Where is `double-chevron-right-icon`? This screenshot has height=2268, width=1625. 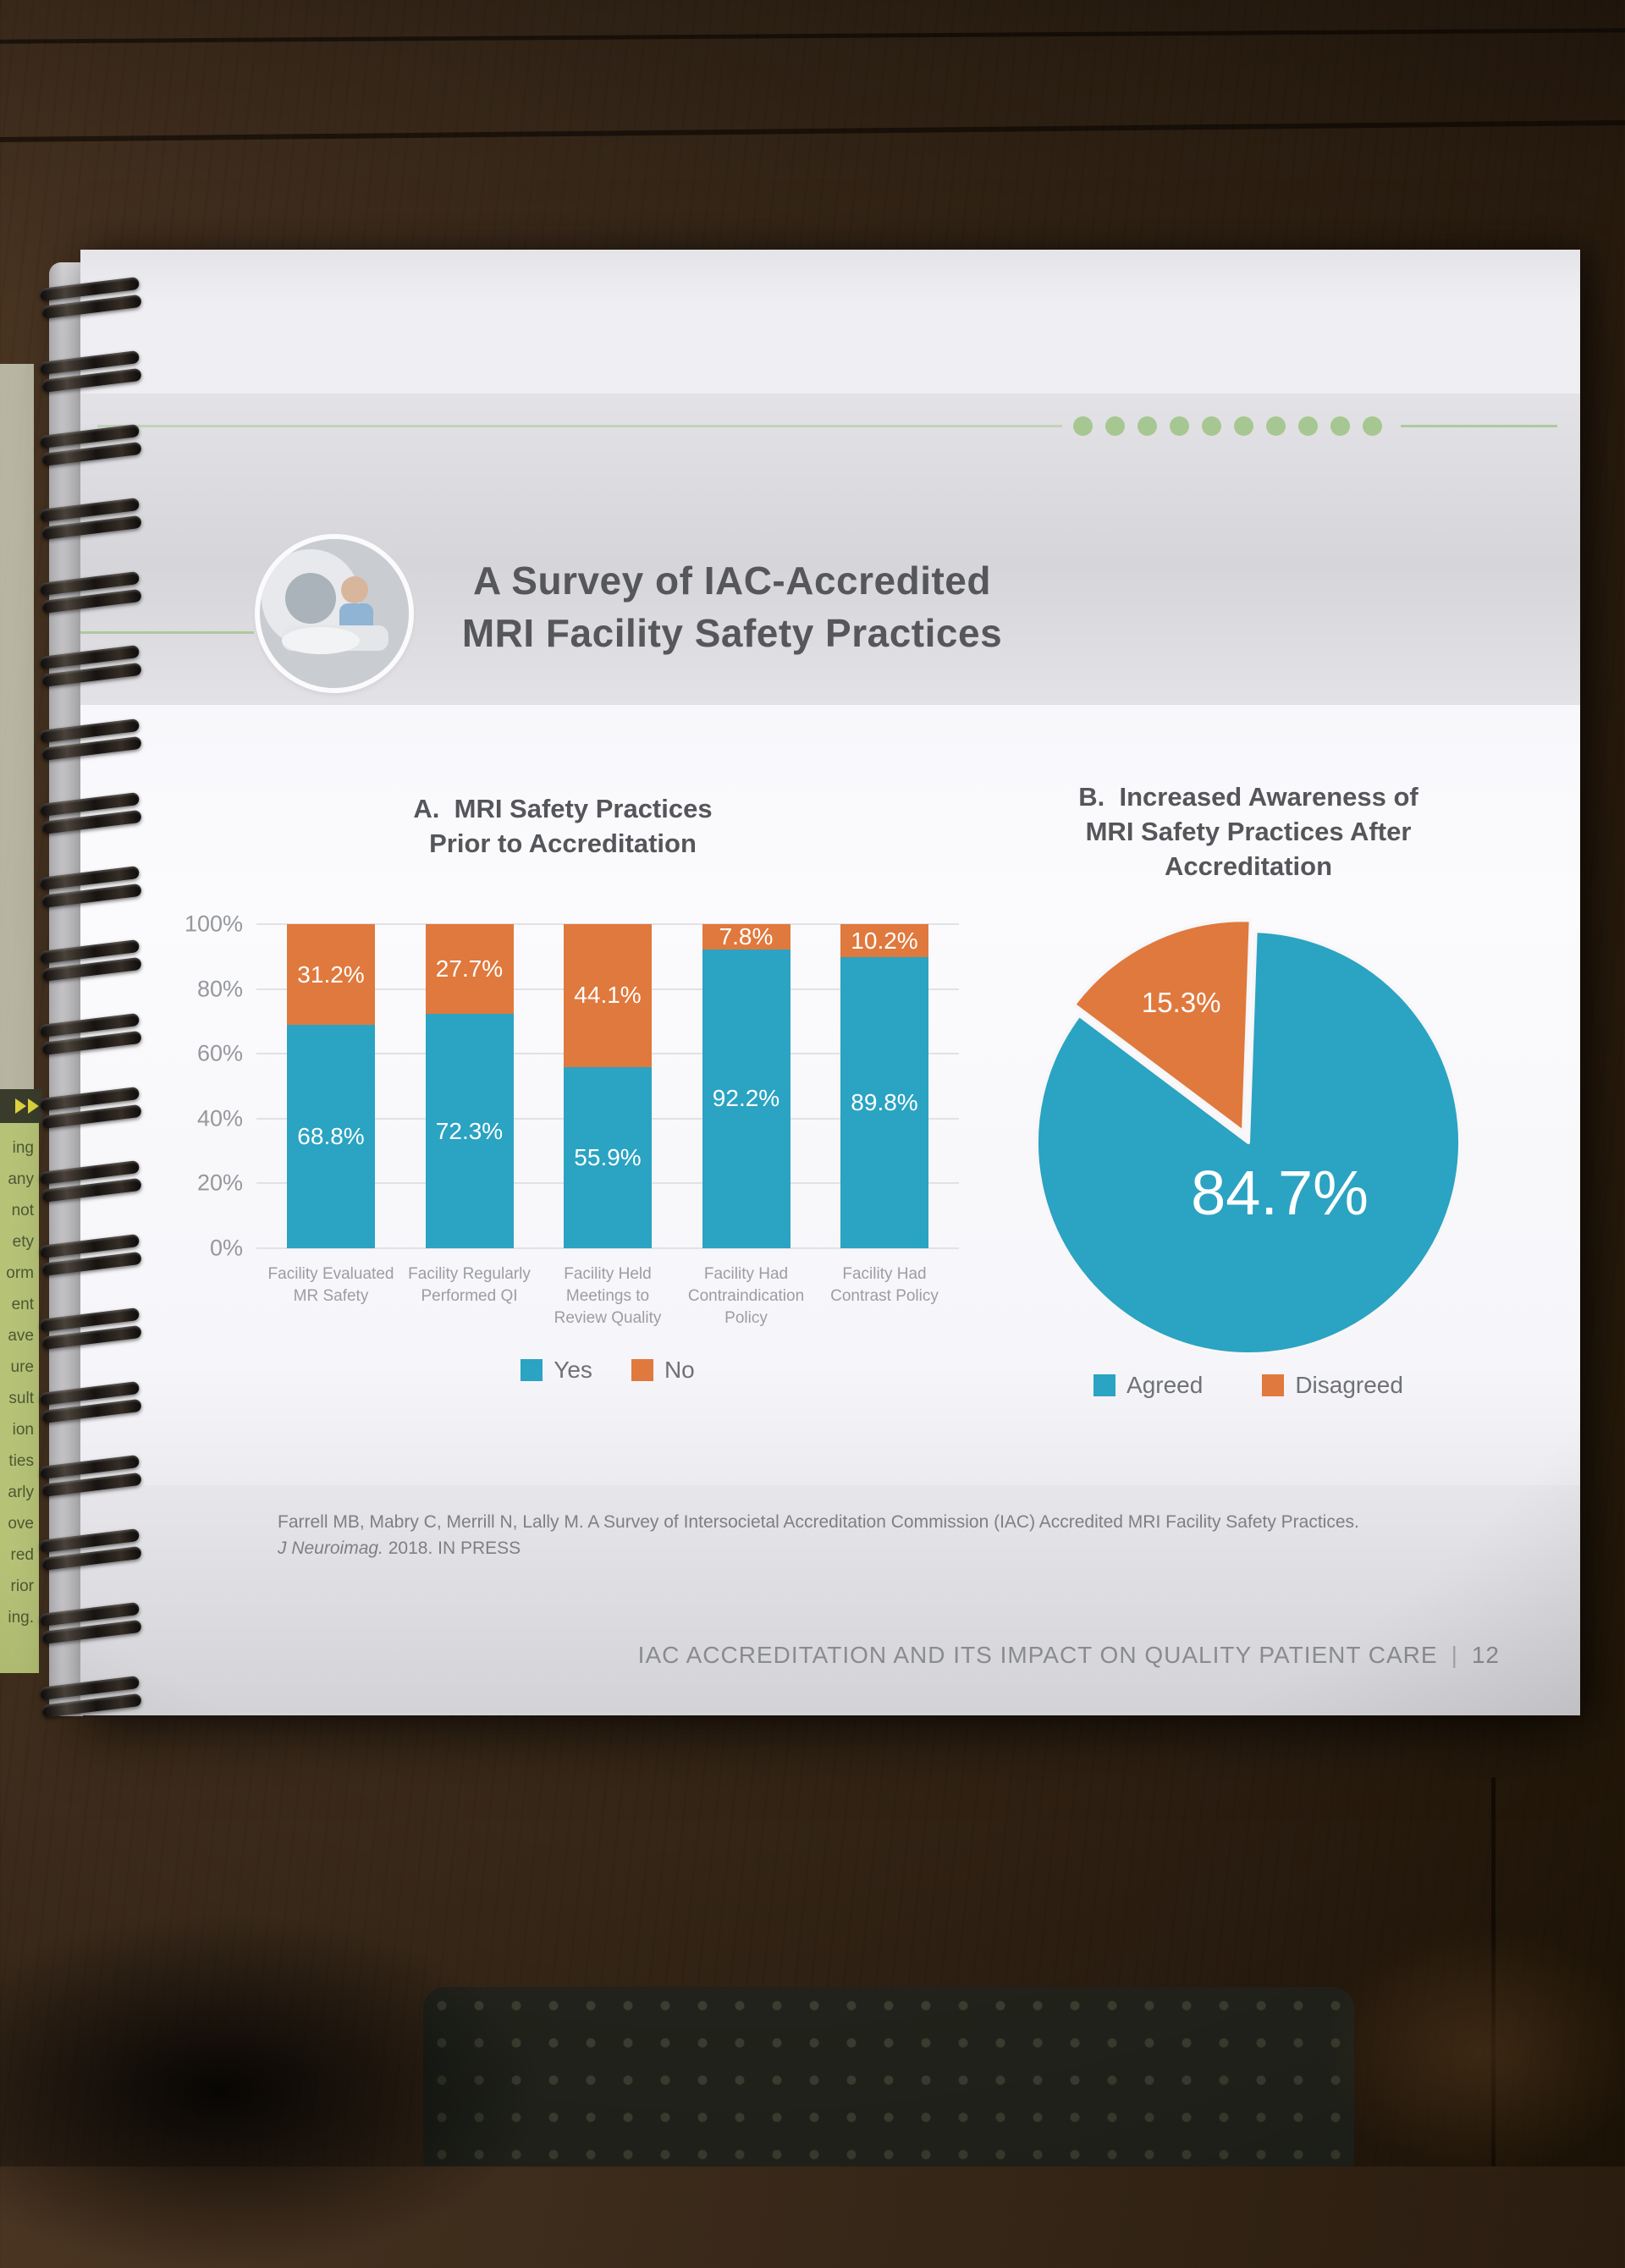 double-chevron-right-icon is located at coordinates (21, 1106).